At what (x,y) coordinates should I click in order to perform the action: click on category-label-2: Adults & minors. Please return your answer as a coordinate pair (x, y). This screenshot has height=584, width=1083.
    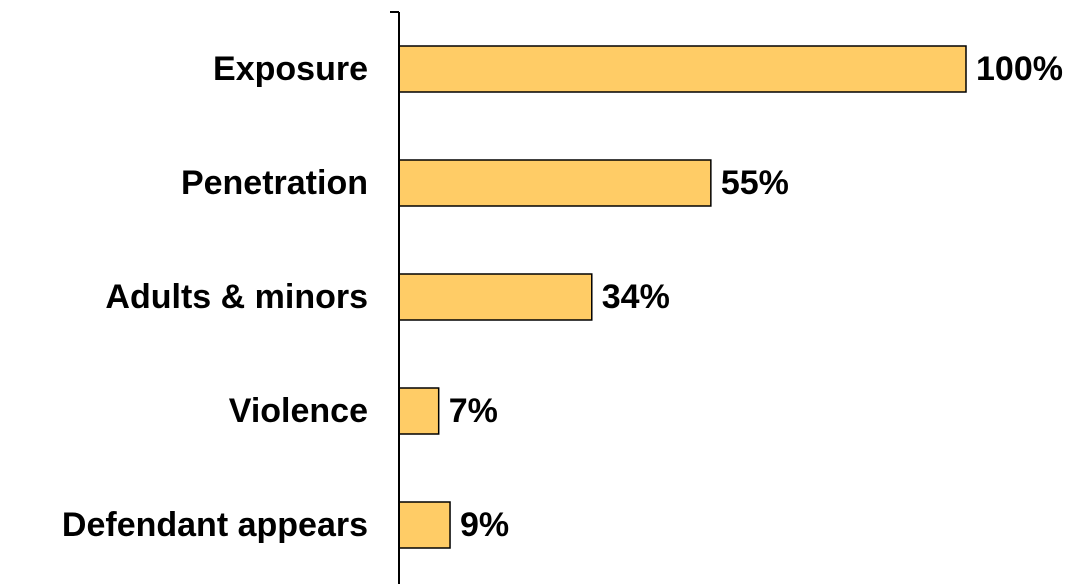
    Looking at the image, I should click on (236, 297).